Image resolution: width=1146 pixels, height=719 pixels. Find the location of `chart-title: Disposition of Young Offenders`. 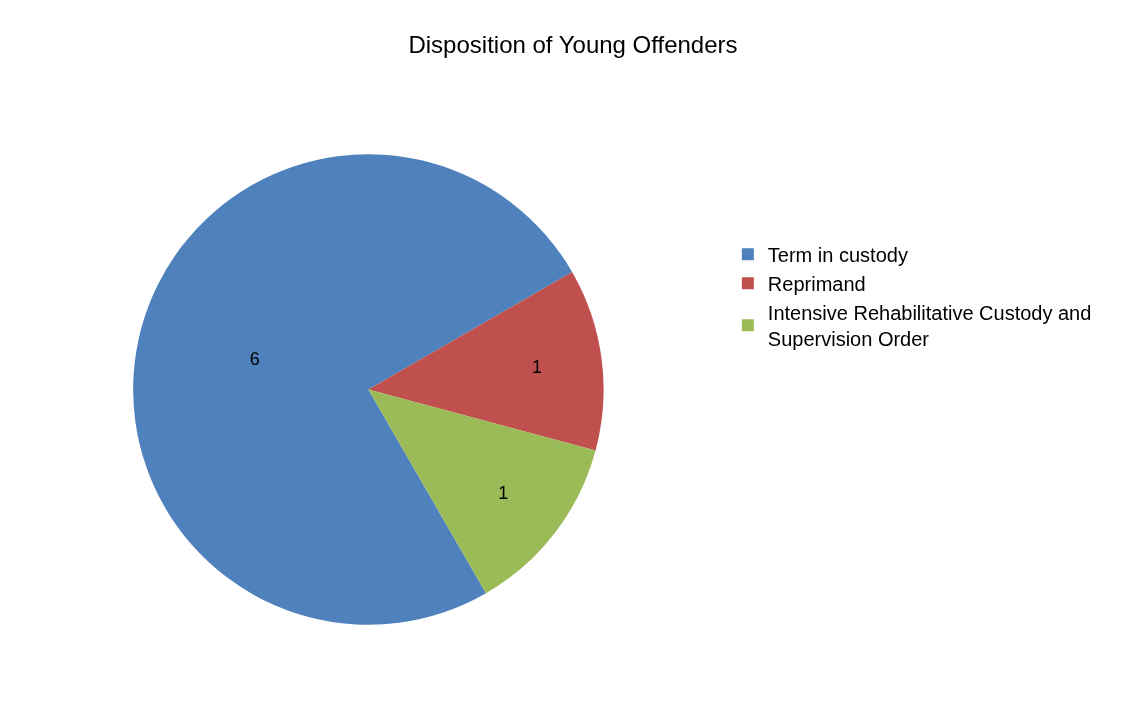

chart-title: Disposition of Young Offenders is located at coordinates (573, 44).